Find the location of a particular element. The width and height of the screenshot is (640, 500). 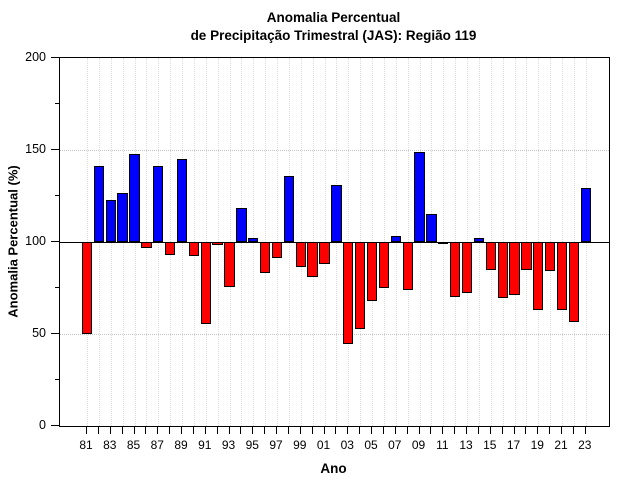

y-axis-tick-label: 0 is located at coordinates (42, 425).